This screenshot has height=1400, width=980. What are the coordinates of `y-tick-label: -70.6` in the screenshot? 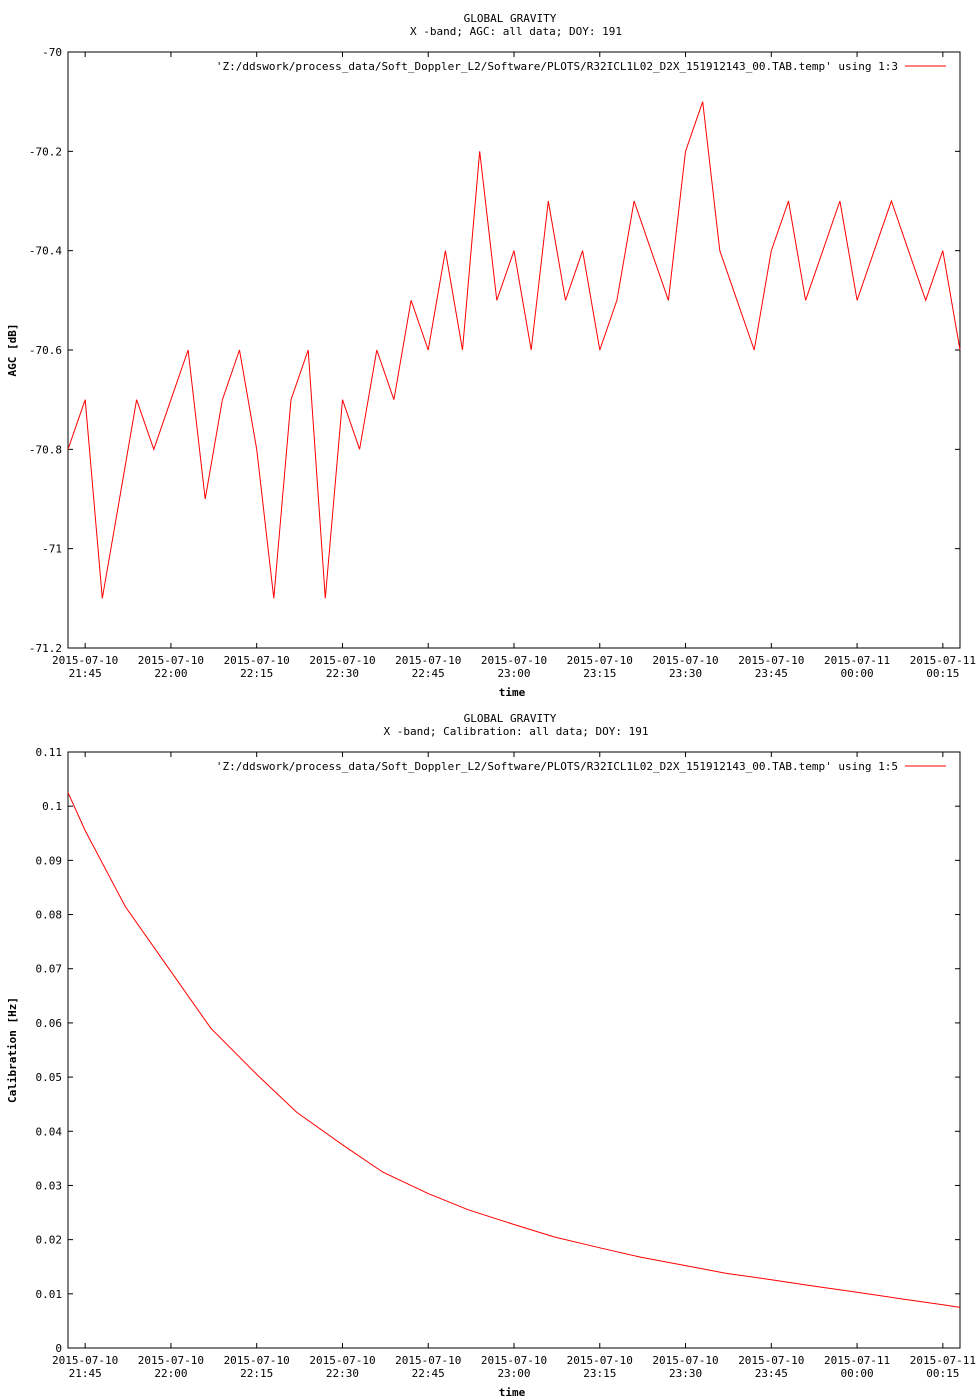 It's located at (45, 350).